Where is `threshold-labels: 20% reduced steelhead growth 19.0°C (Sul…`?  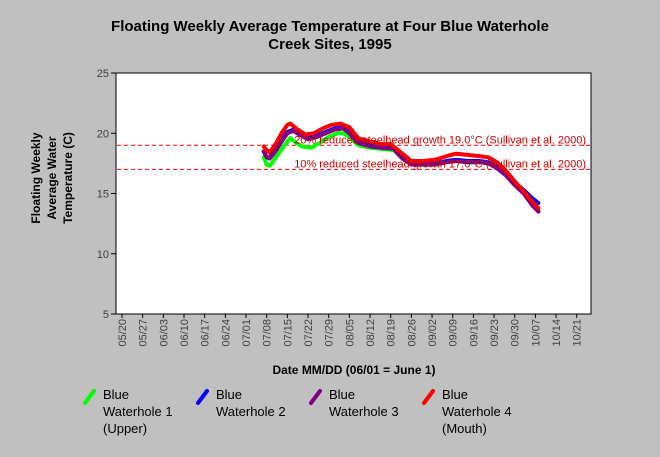 threshold-labels: 20% reduced steelhead growth 19.0°C (Sul… is located at coordinates (440, 152).